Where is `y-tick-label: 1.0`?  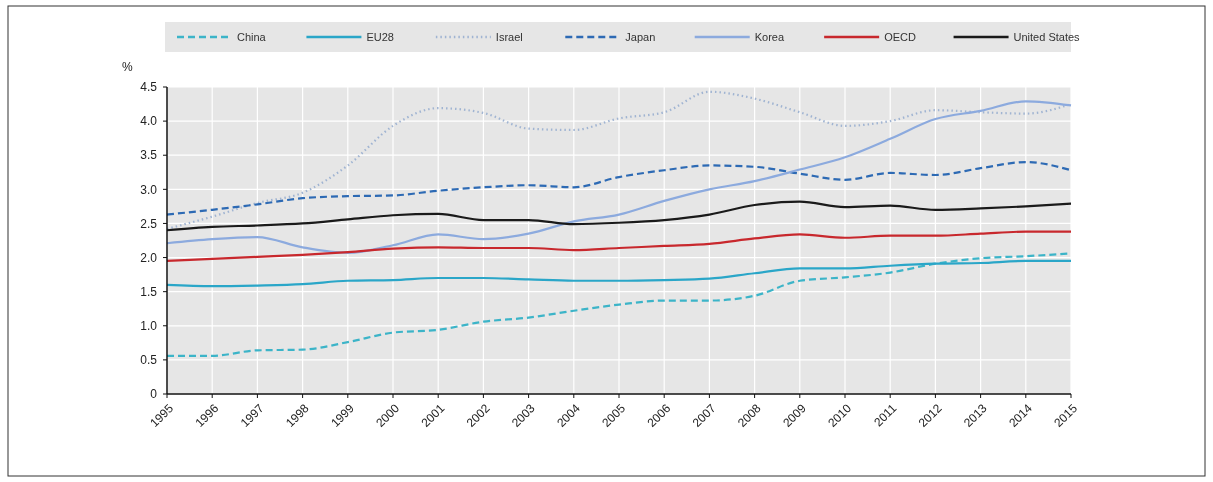 y-tick-label: 1.0 is located at coordinates (149, 325).